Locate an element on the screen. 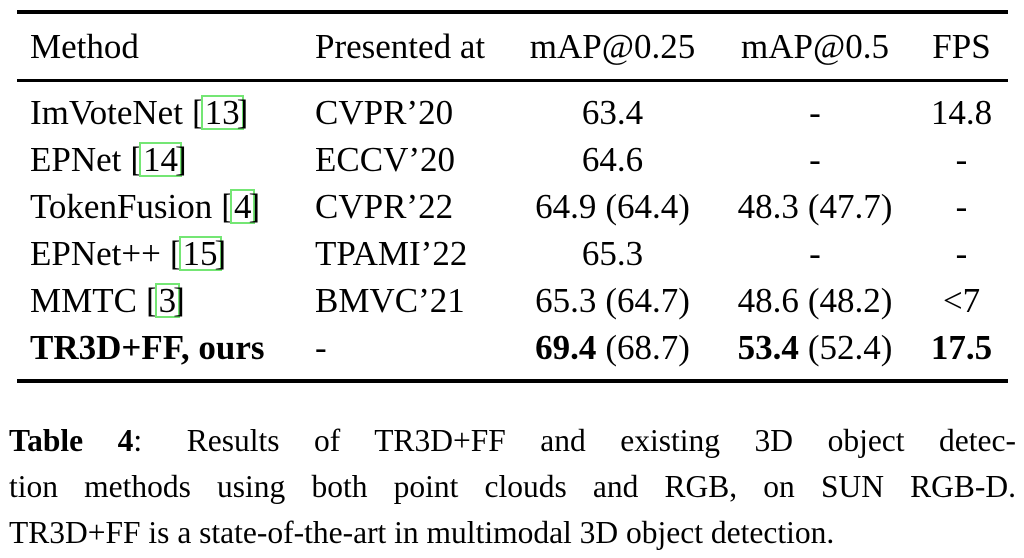 The height and width of the screenshot is (558, 1024). map025-value: 63.4 is located at coordinates (612, 112).